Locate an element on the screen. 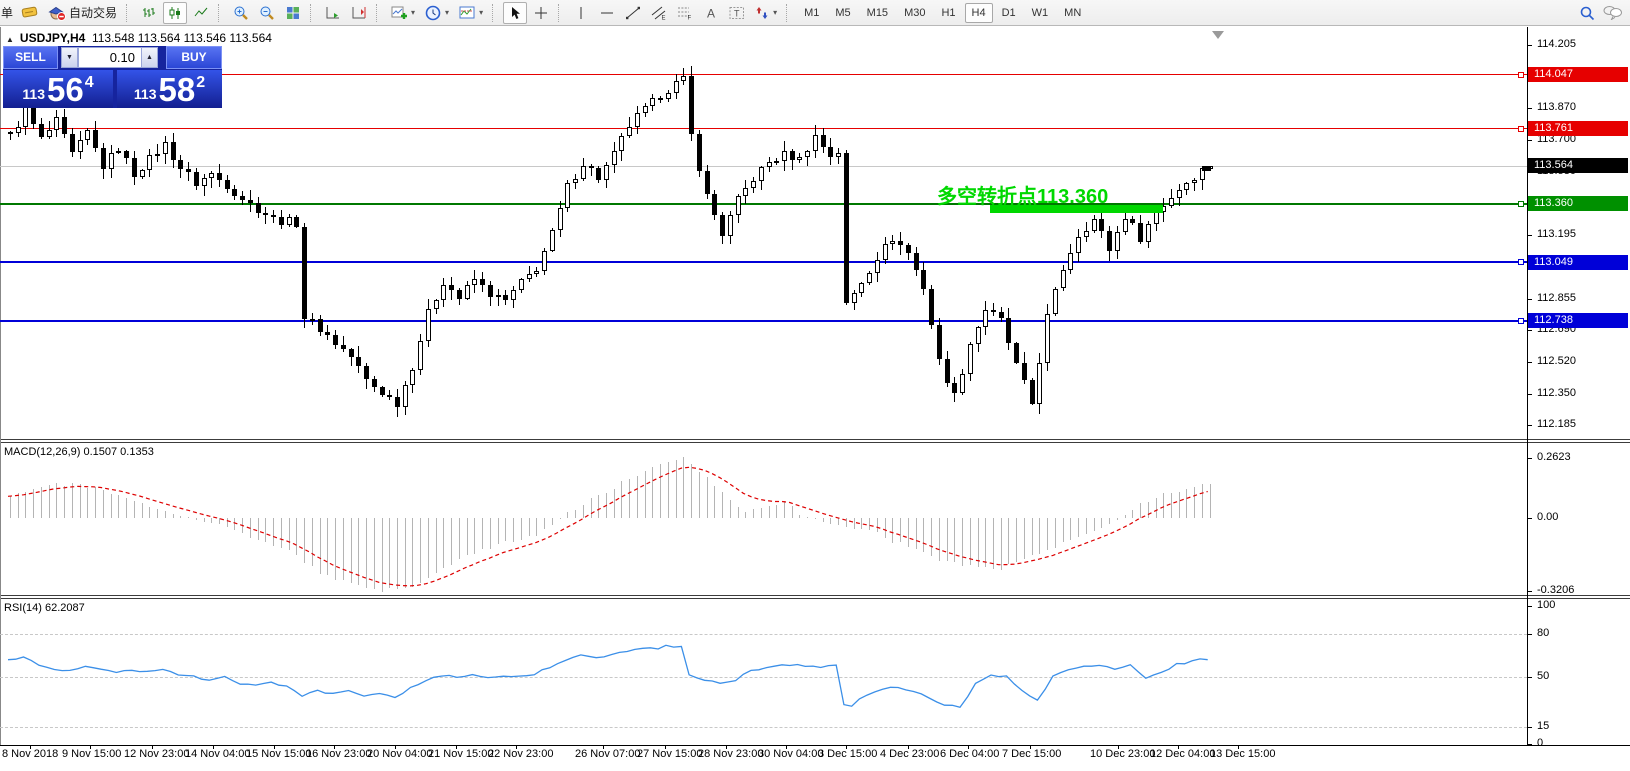 This screenshot has width=1630, height=771. equidistant-channel-icon: E is located at coordinates (659, 13).